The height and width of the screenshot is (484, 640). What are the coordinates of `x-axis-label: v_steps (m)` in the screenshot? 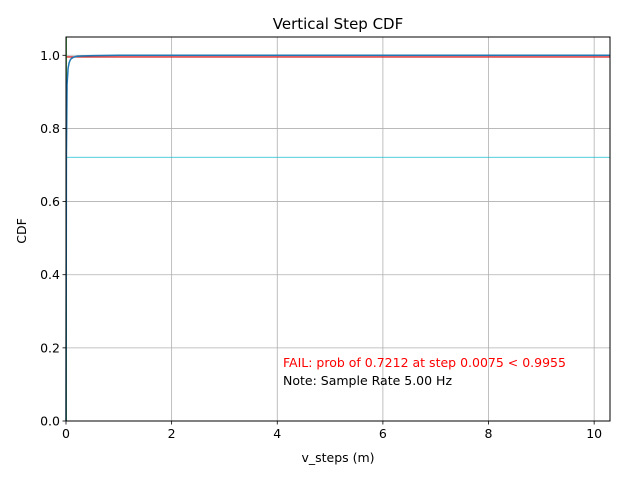 It's located at (337, 457).